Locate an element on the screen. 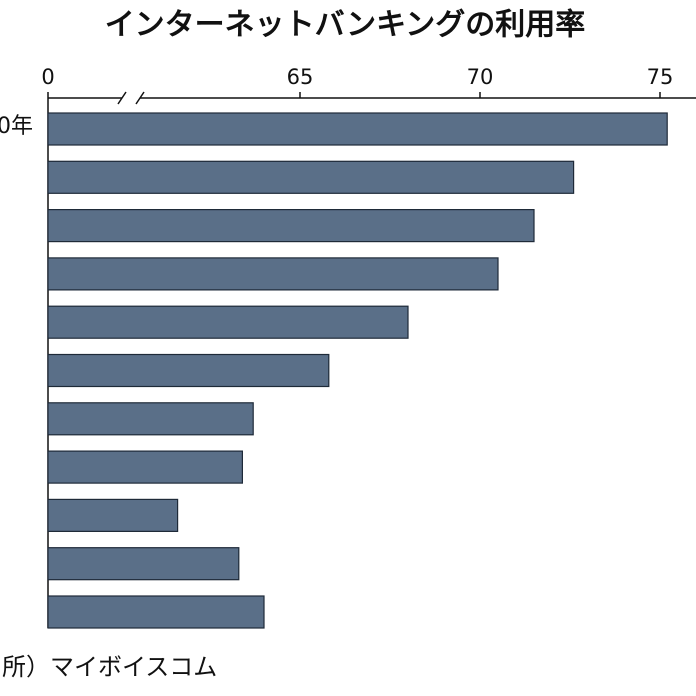 Image resolution: width=696 pixels, height=696 pixels. y-tick-label: 0年 is located at coordinates (16, 126).